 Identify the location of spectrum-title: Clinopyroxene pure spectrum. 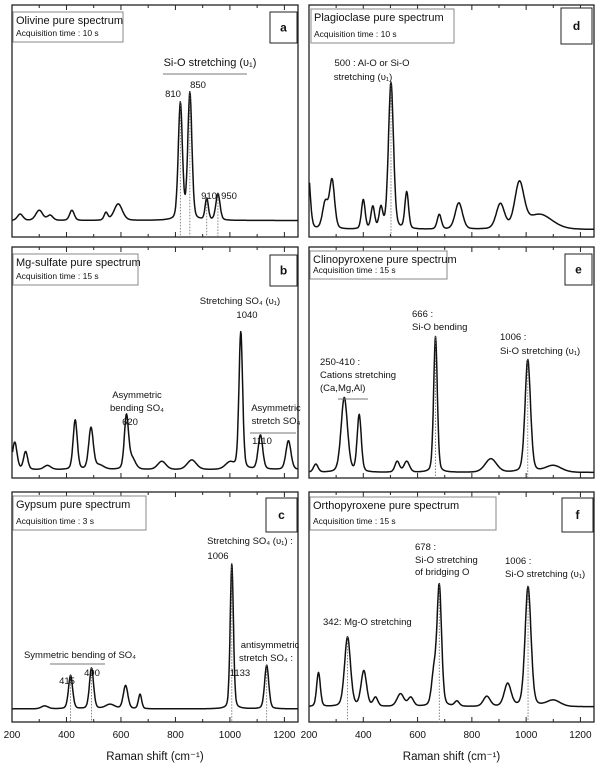
(385, 260).